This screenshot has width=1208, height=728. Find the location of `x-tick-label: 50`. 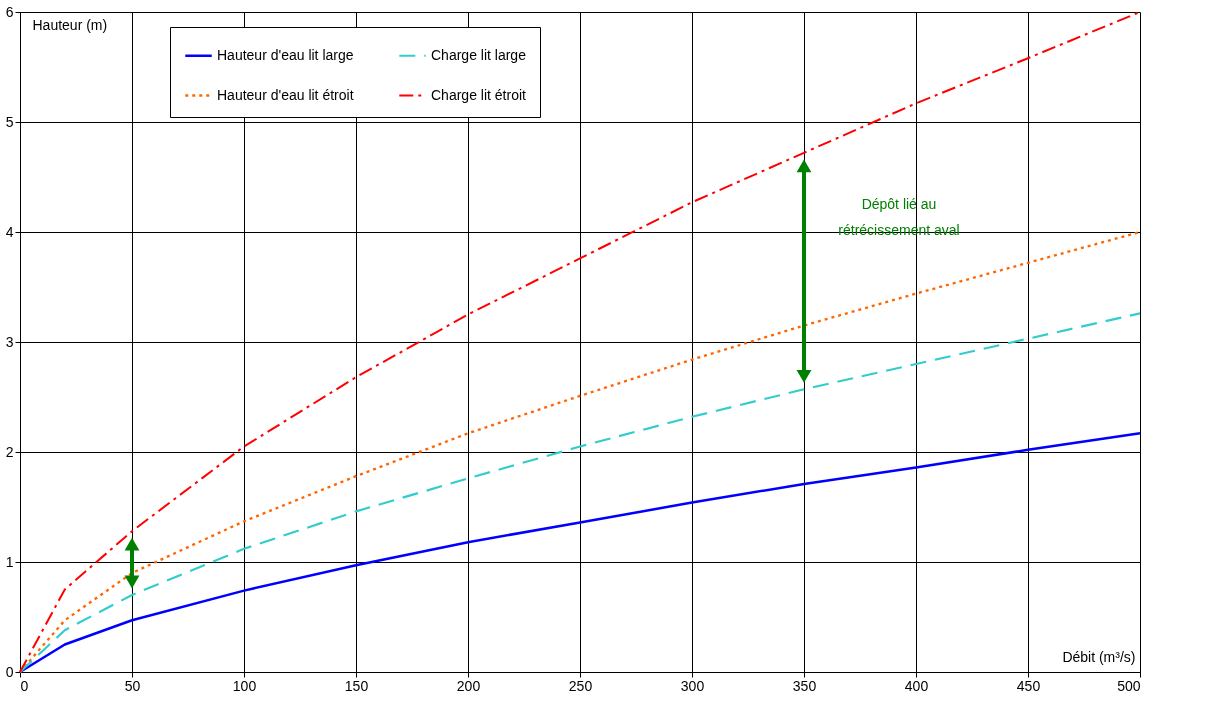

x-tick-label: 50 is located at coordinates (132, 685).